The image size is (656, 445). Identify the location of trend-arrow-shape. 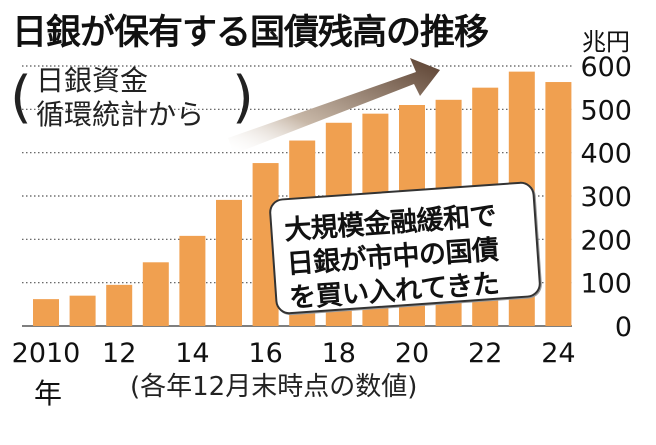
(334, 106).